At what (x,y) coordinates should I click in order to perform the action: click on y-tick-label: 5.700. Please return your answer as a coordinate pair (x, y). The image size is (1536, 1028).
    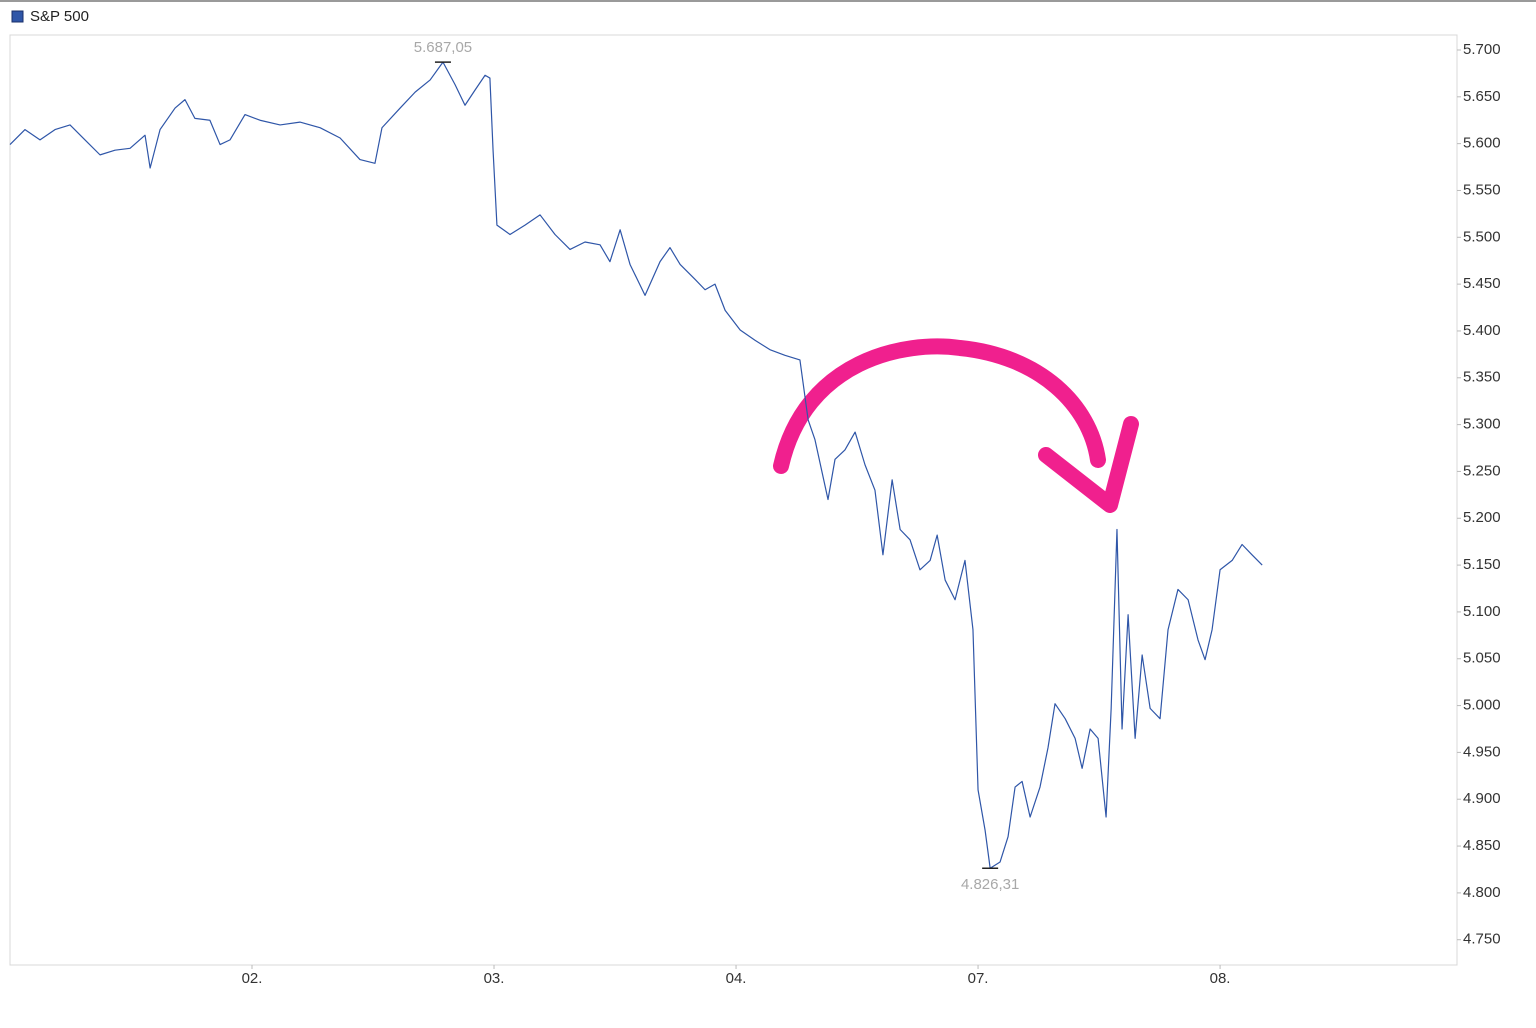
    Looking at the image, I should click on (1482, 49).